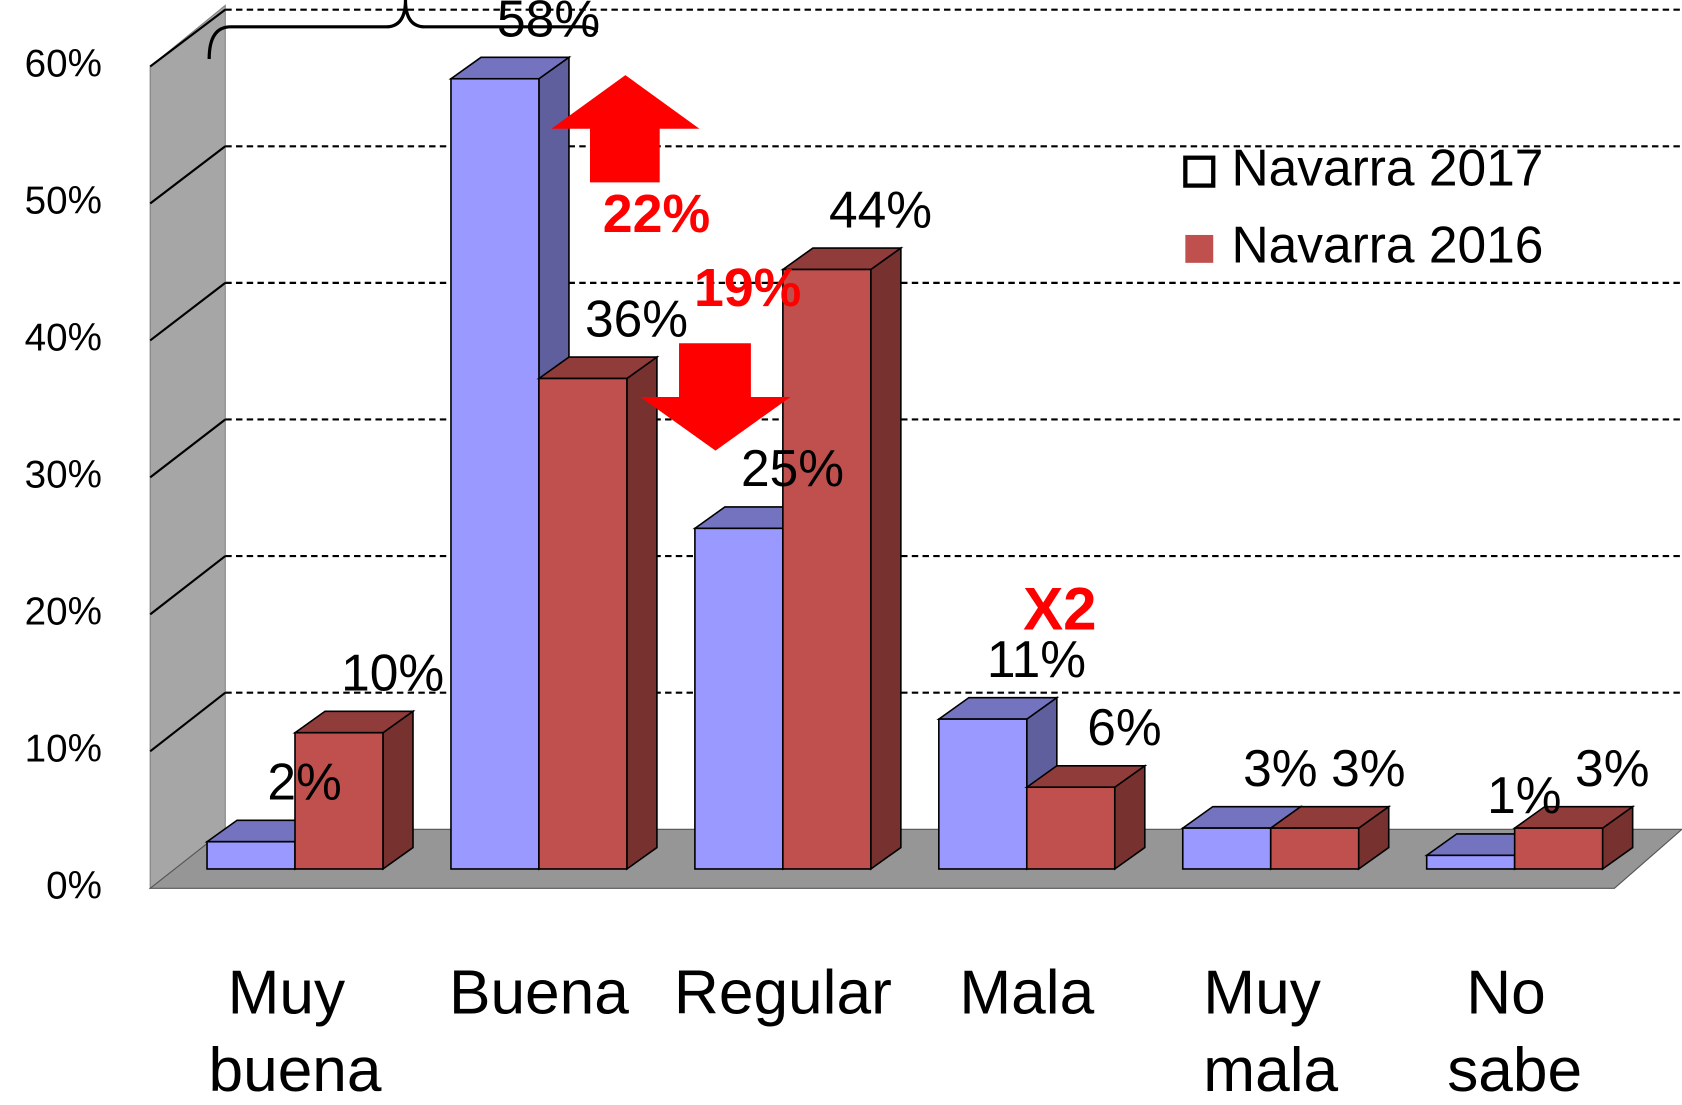 The width and height of the screenshot is (1682, 1105). I want to click on data-label: 11%, so click(1036, 659).